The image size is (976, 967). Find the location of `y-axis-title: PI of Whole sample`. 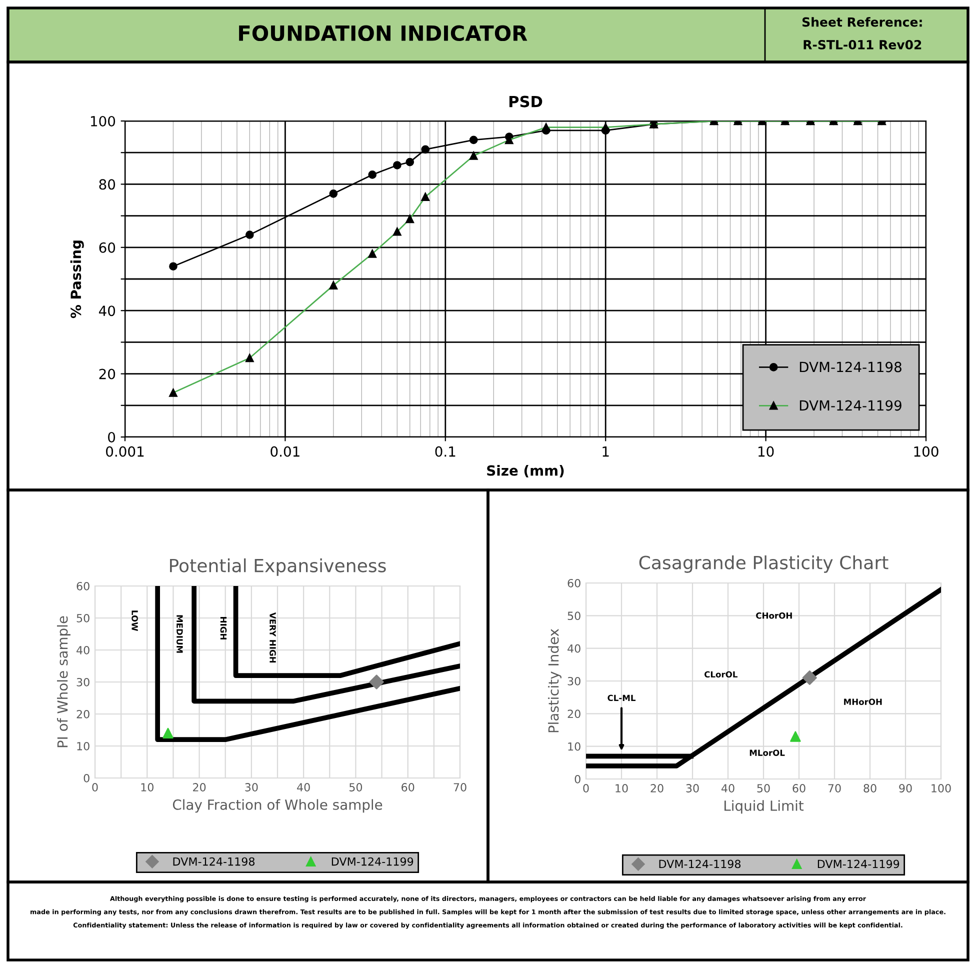

y-axis-title: PI of Whole sample is located at coordinates (63, 682).